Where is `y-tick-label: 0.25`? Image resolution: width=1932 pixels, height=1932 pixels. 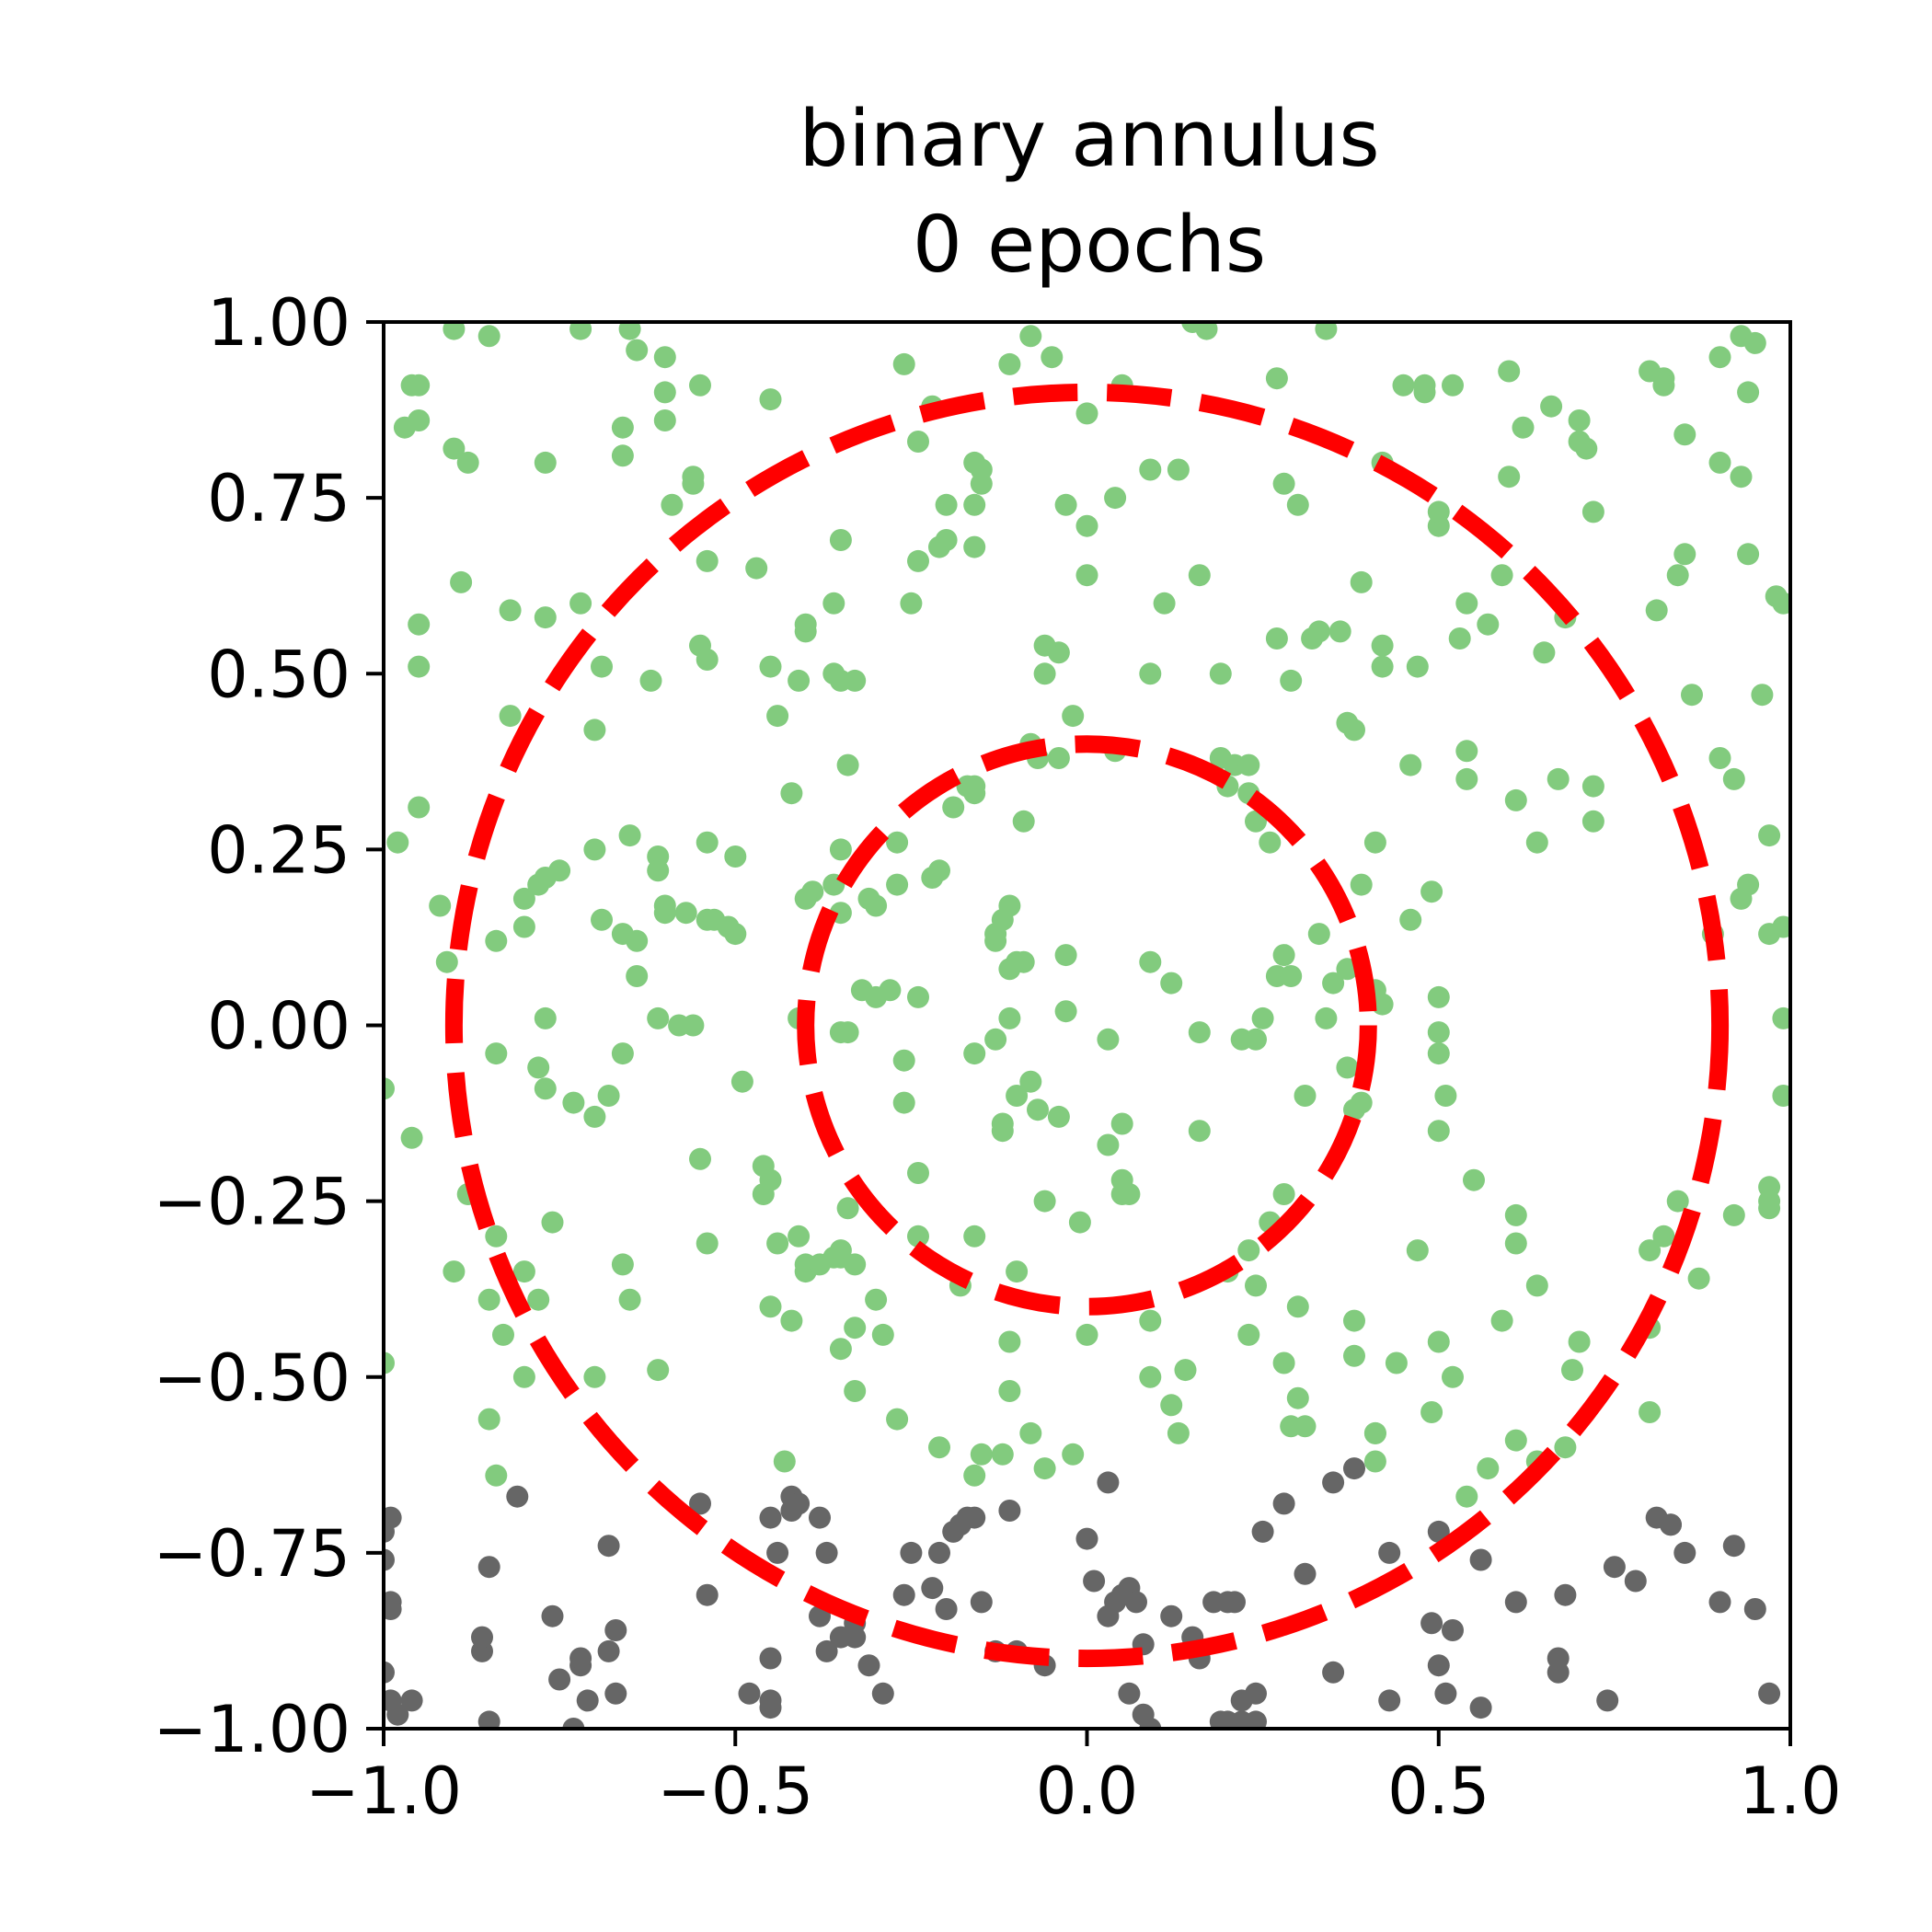
y-tick-label: 0.25 is located at coordinates (279, 850).